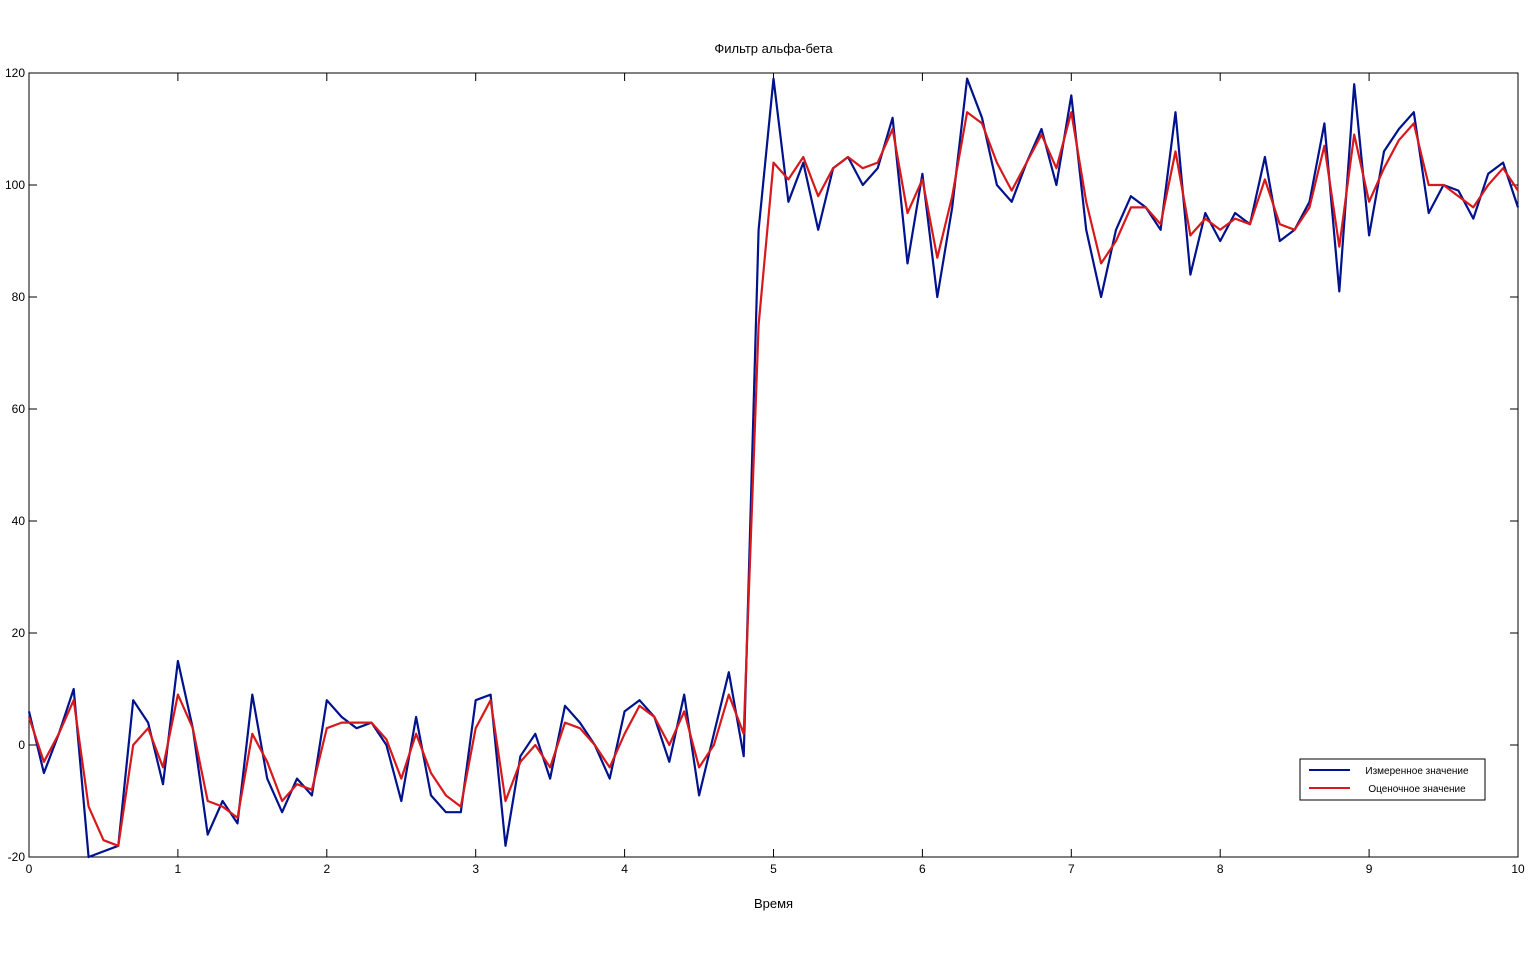 This screenshot has width=1539, height=964. What do you see at coordinates (29, 869) in the screenshot?
I see `x-tick-label: 0` at bounding box center [29, 869].